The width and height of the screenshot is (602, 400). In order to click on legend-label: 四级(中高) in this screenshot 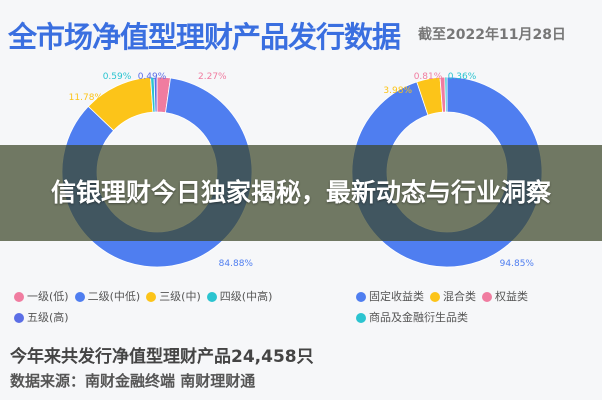, I will do `click(246, 296)`.